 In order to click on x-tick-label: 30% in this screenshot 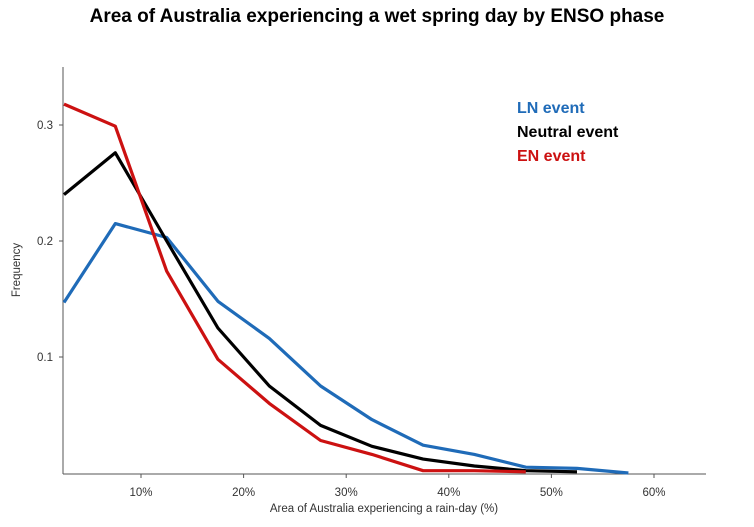, I will do `click(346, 493)`.